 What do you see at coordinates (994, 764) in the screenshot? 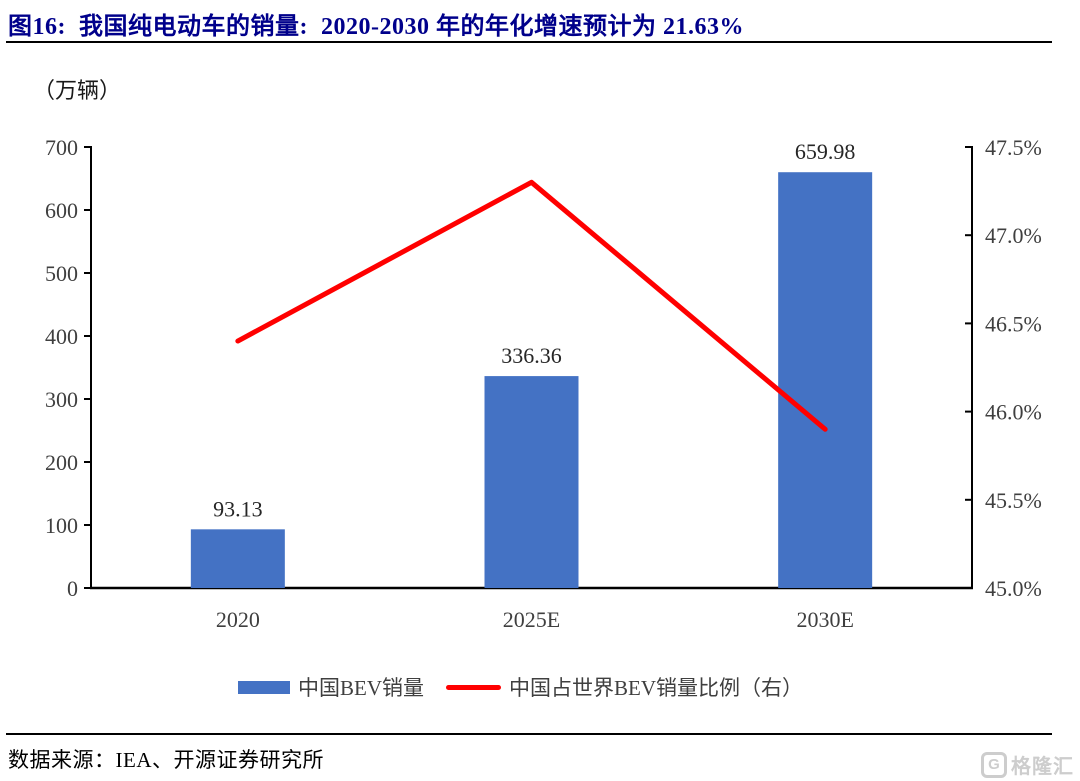
I see `gelonghui-logo-icon: G` at bounding box center [994, 764].